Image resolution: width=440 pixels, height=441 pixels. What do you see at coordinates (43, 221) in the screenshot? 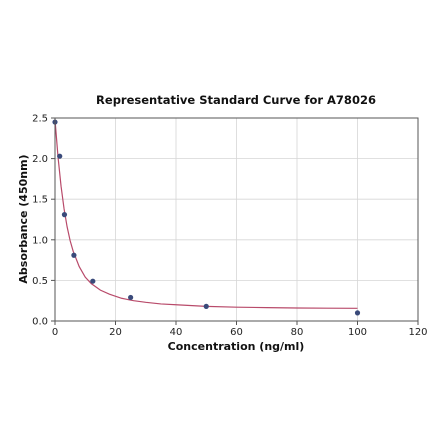
I see `y-axis-ticks: 0.0 0.5 1.0 1.5 2.0 2.5` at bounding box center [43, 221].